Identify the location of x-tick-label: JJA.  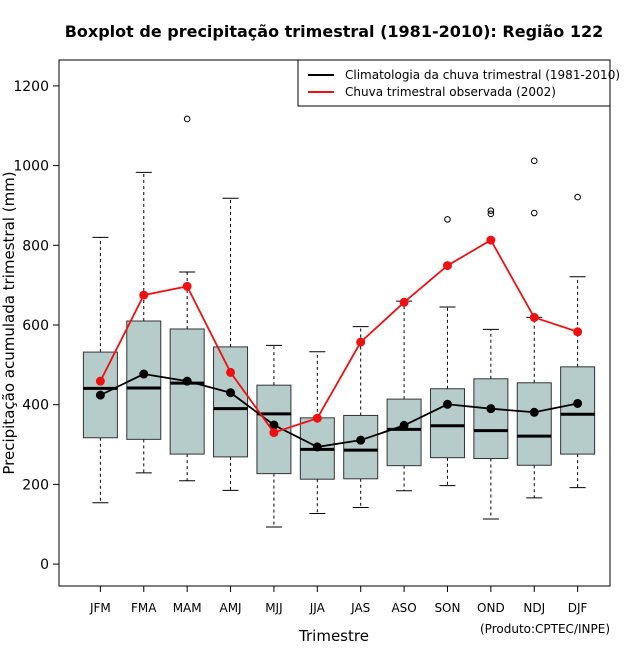
(317, 608).